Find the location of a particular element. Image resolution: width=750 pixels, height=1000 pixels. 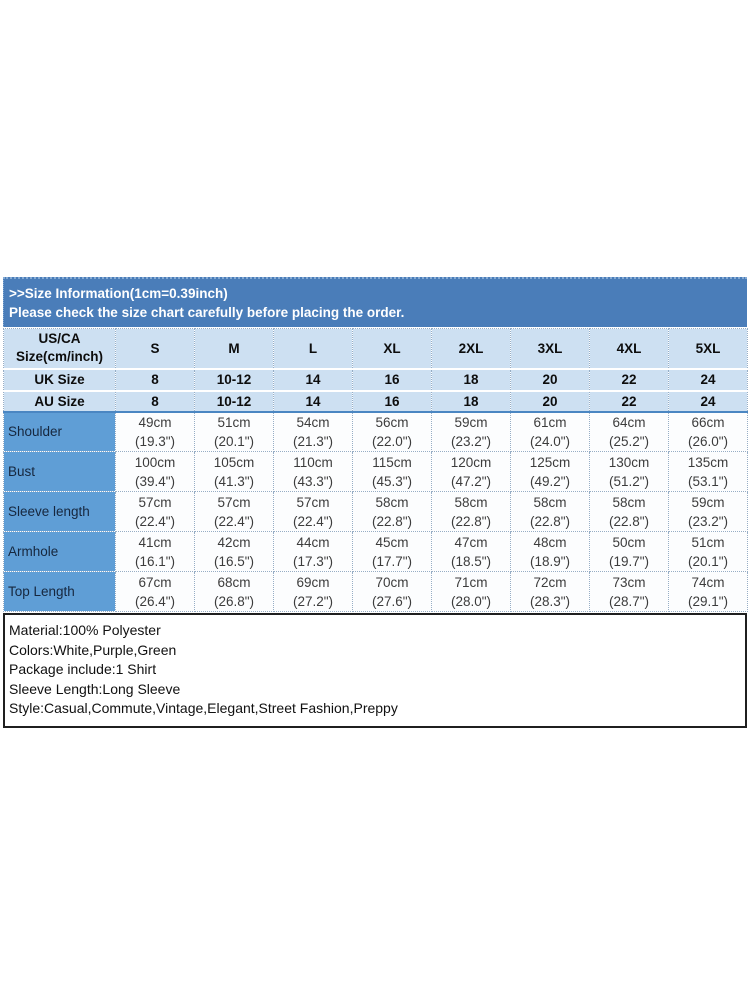

uk-size-row: UK Size 8 10-12 14 16 18 20 22 24 is located at coordinates (375, 380).